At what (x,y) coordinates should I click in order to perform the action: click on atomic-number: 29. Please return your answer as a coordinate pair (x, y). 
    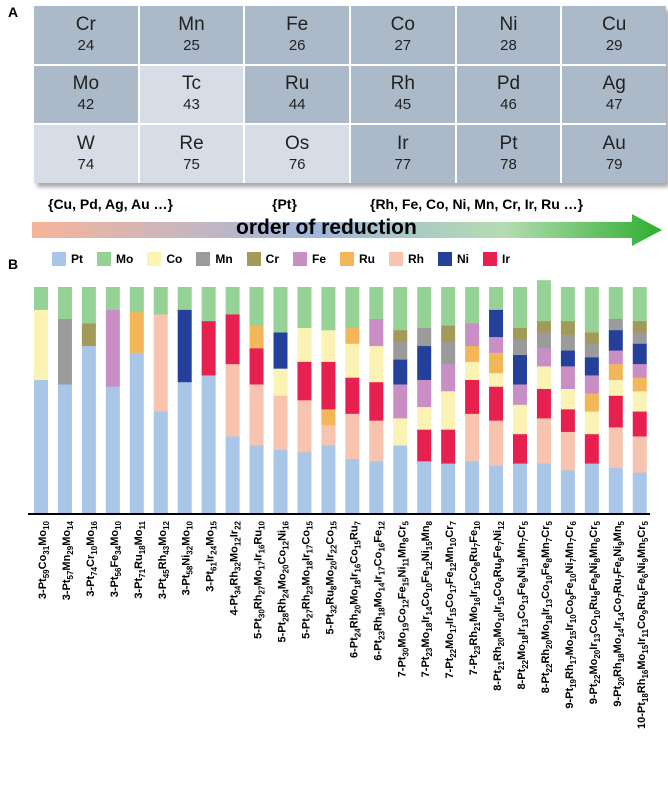
    Looking at the image, I should click on (614, 45).